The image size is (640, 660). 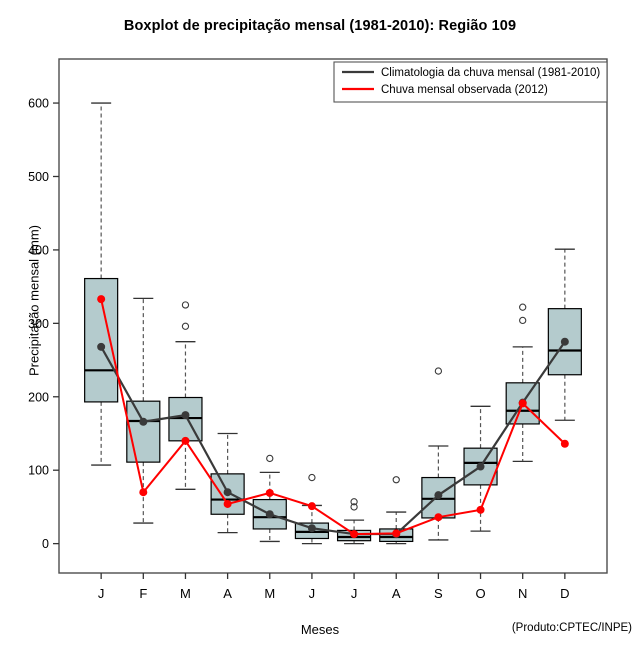 What do you see at coordinates (564, 593) in the screenshot?
I see `x-tick-label-11: D` at bounding box center [564, 593].